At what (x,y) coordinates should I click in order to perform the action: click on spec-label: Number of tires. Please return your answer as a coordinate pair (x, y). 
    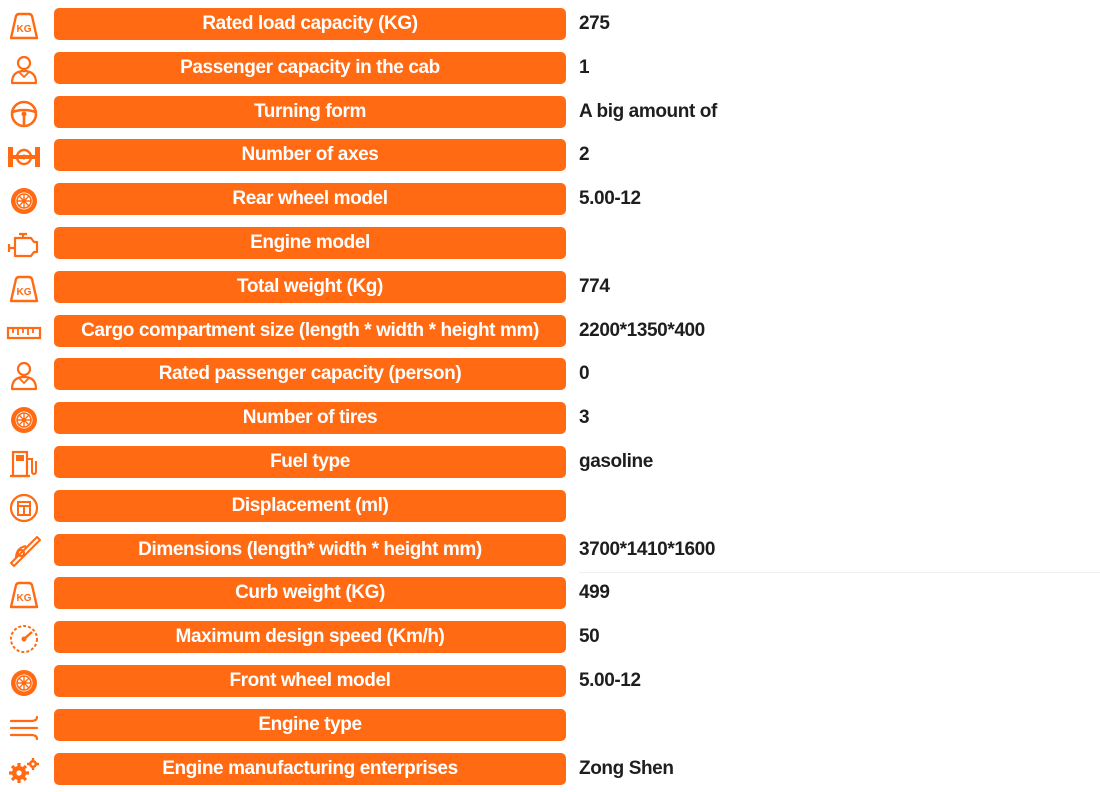
    Looking at the image, I should click on (310, 418).